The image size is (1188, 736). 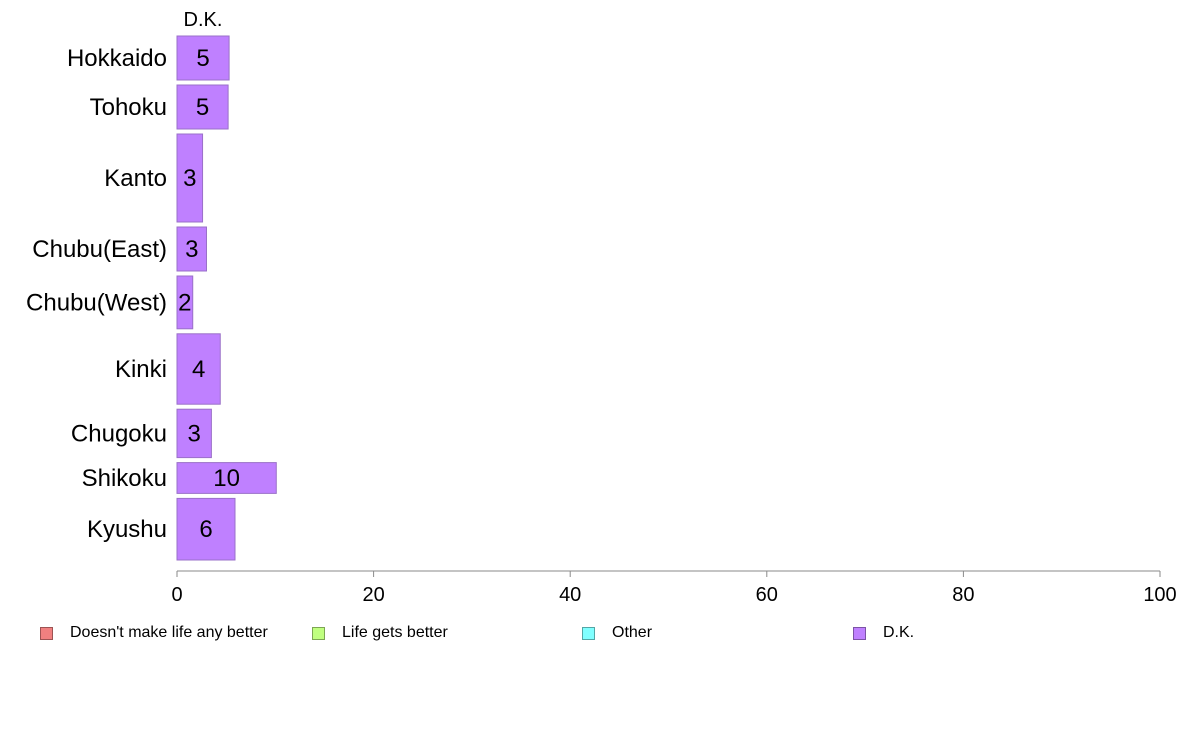 What do you see at coordinates (632, 632) in the screenshot?
I see `legend-label: Other` at bounding box center [632, 632].